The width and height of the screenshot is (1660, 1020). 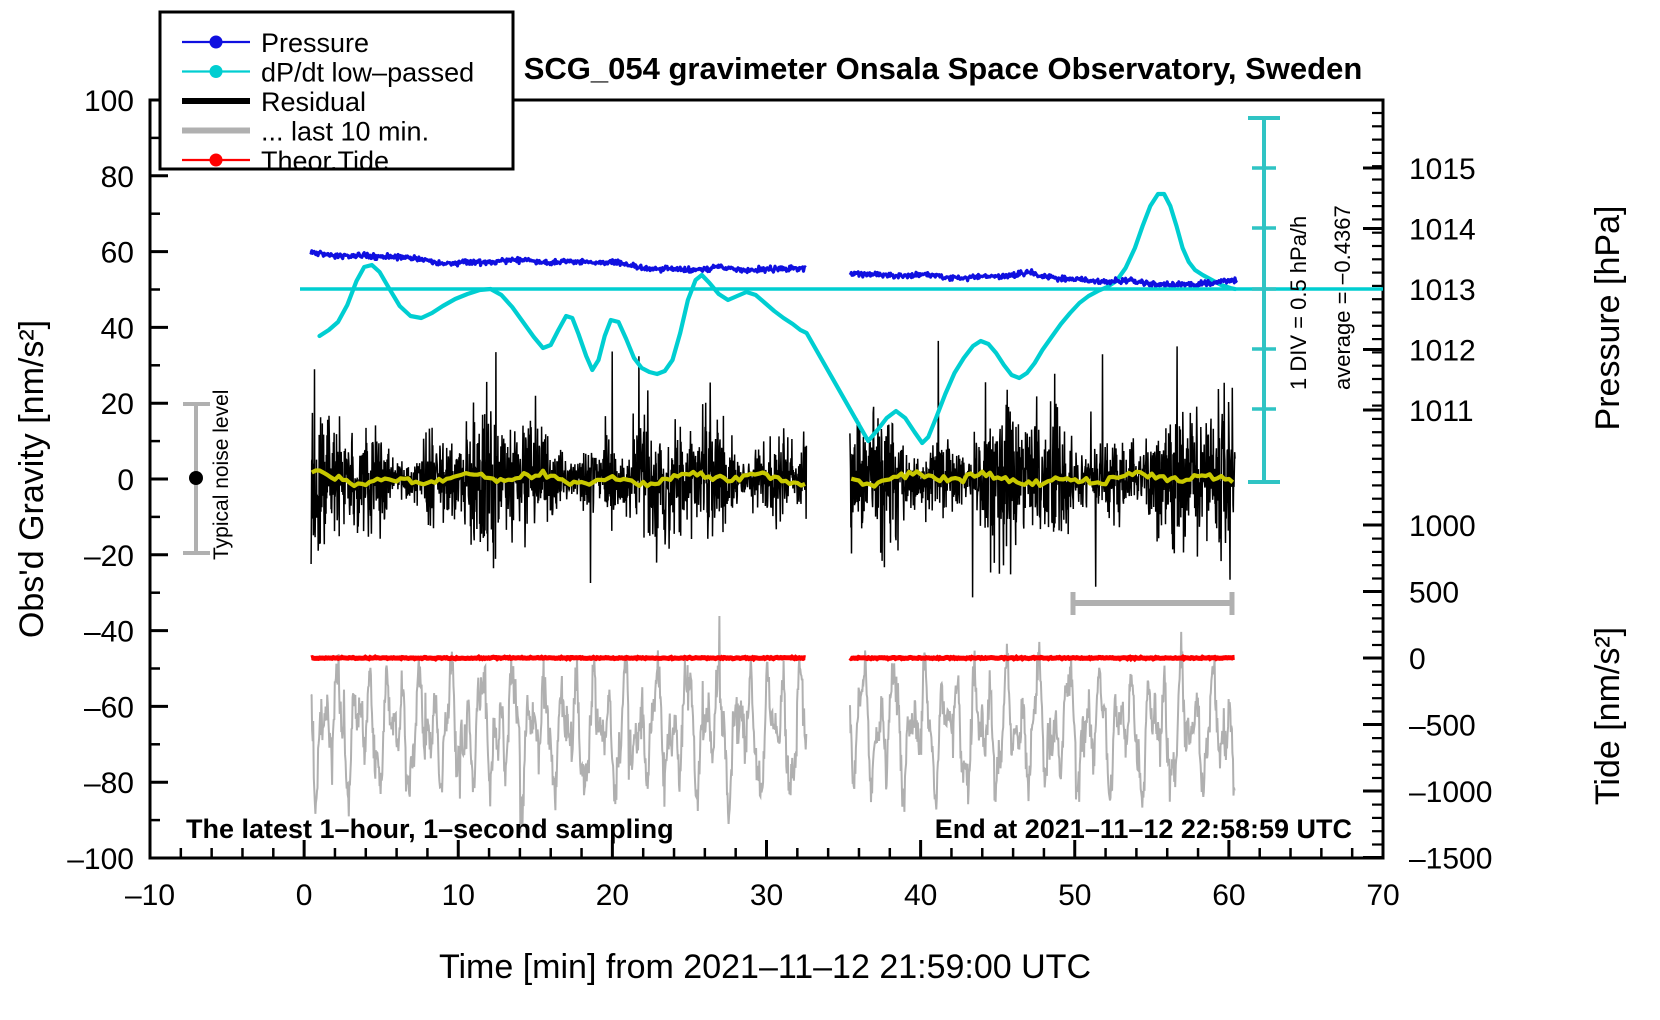 What do you see at coordinates (765, 967) in the screenshot?
I see `x-axis-title: Time [min] from 2021–11–12 21:59:00 UTC` at bounding box center [765, 967].